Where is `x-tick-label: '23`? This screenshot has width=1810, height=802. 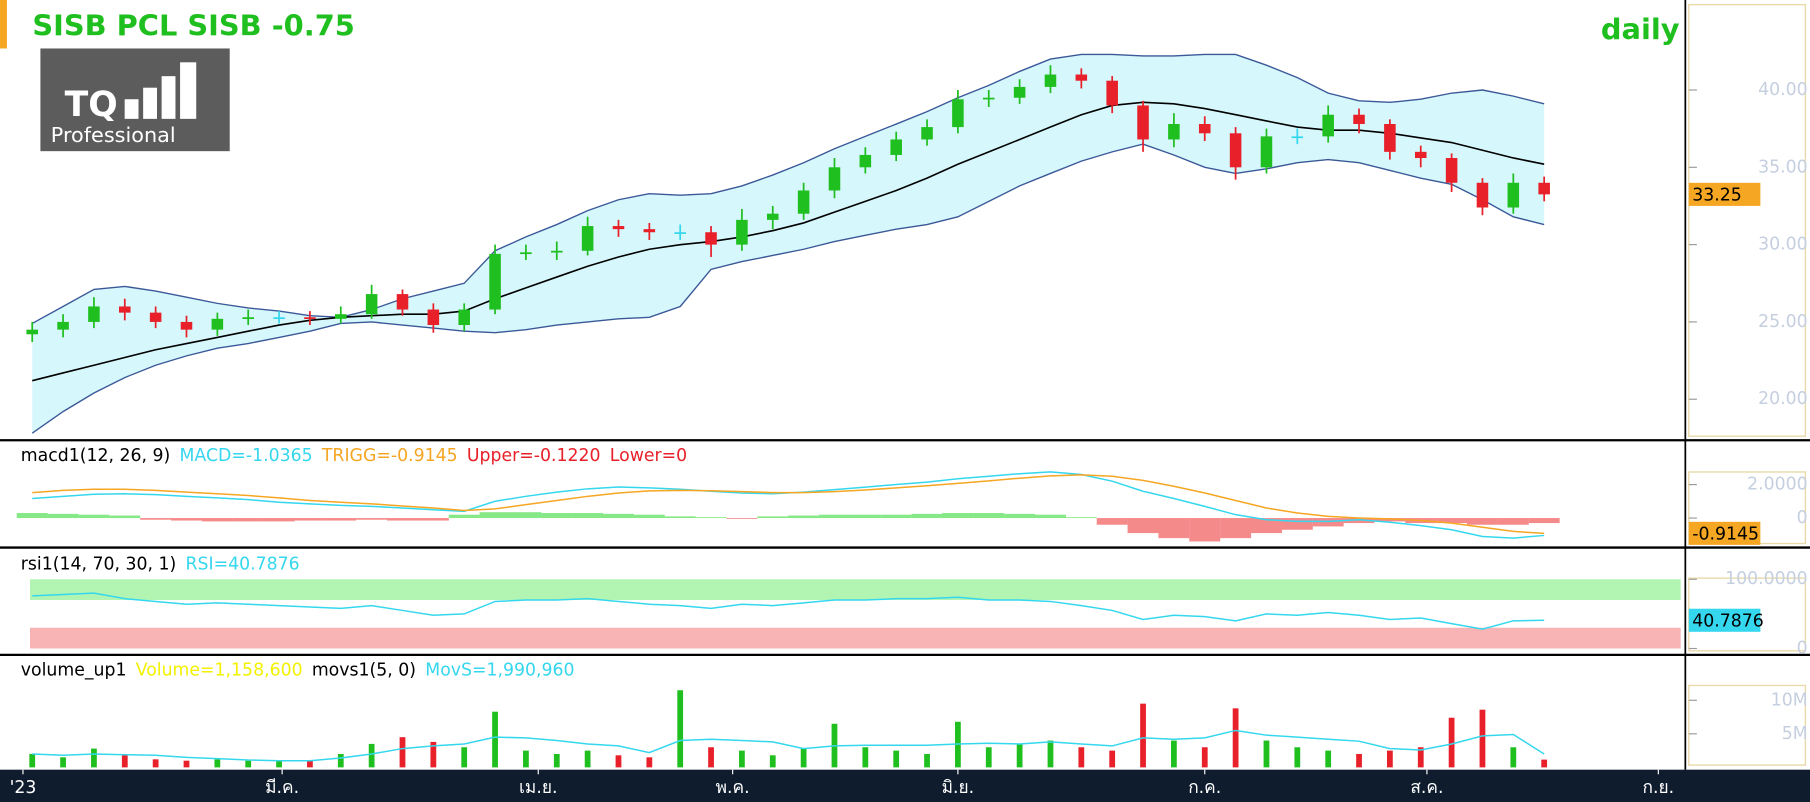
x-tick-label: '23 is located at coordinates (23, 788).